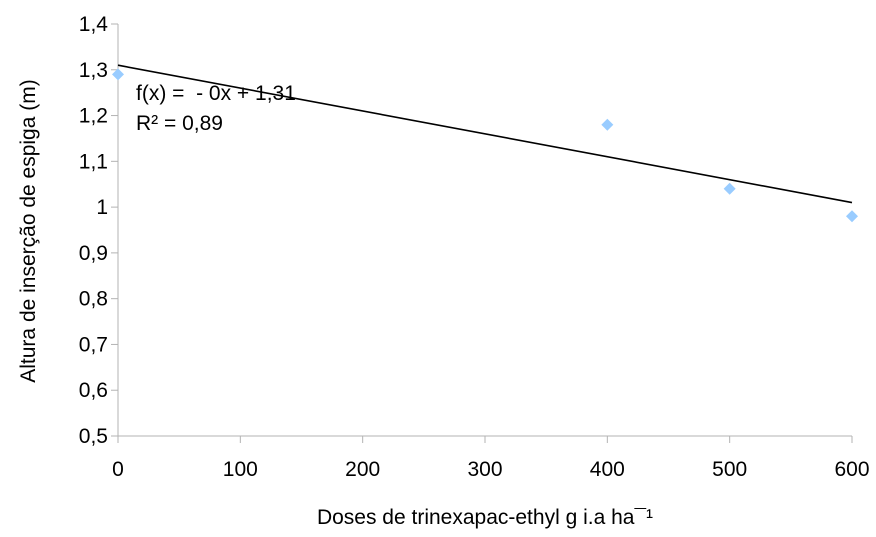 This screenshot has width=876, height=537. Describe the element at coordinates (93, 253) in the screenshot. I see `y-tick-label: 0,9` at that location.